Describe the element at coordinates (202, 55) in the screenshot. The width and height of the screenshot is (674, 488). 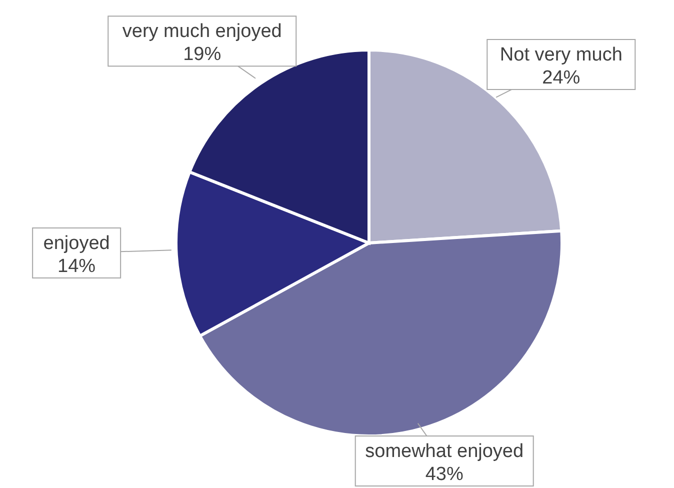
I see `data-label: 19%` at that location.